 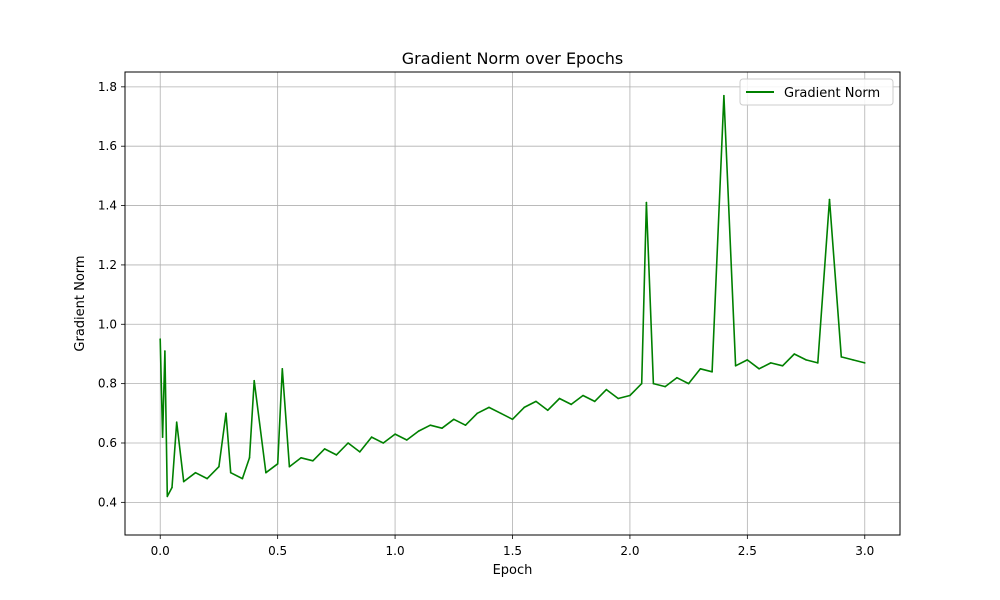 I want to click on x-tick-label: 2.0, so click(x=629, y=551).